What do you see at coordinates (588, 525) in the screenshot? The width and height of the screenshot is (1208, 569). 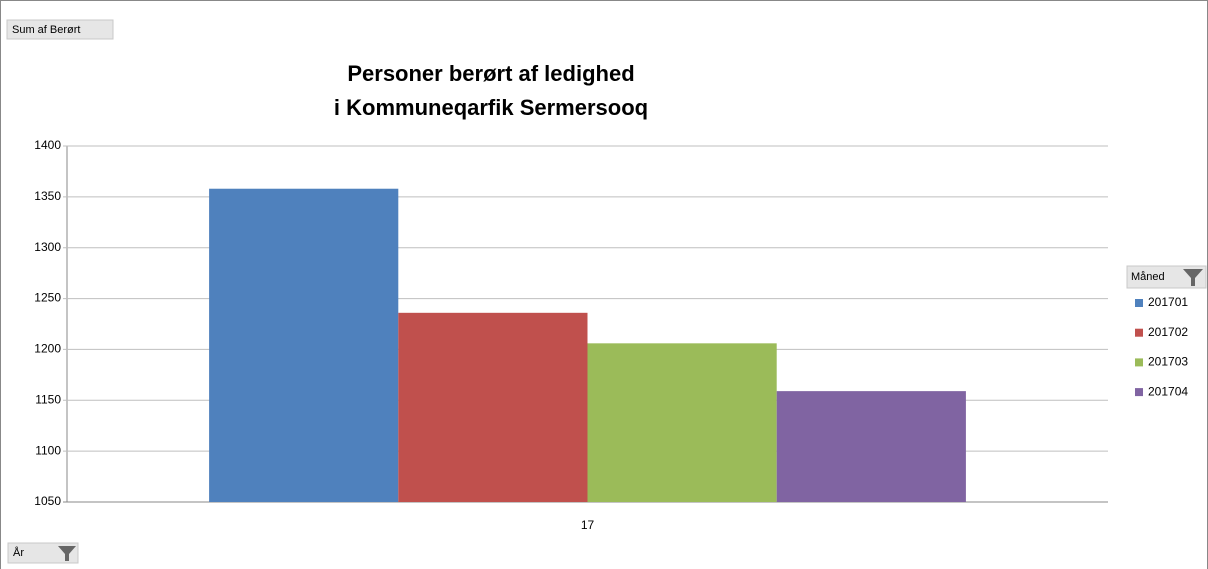 I see `x-tick-label: 17` at bounding box center [588, 525].